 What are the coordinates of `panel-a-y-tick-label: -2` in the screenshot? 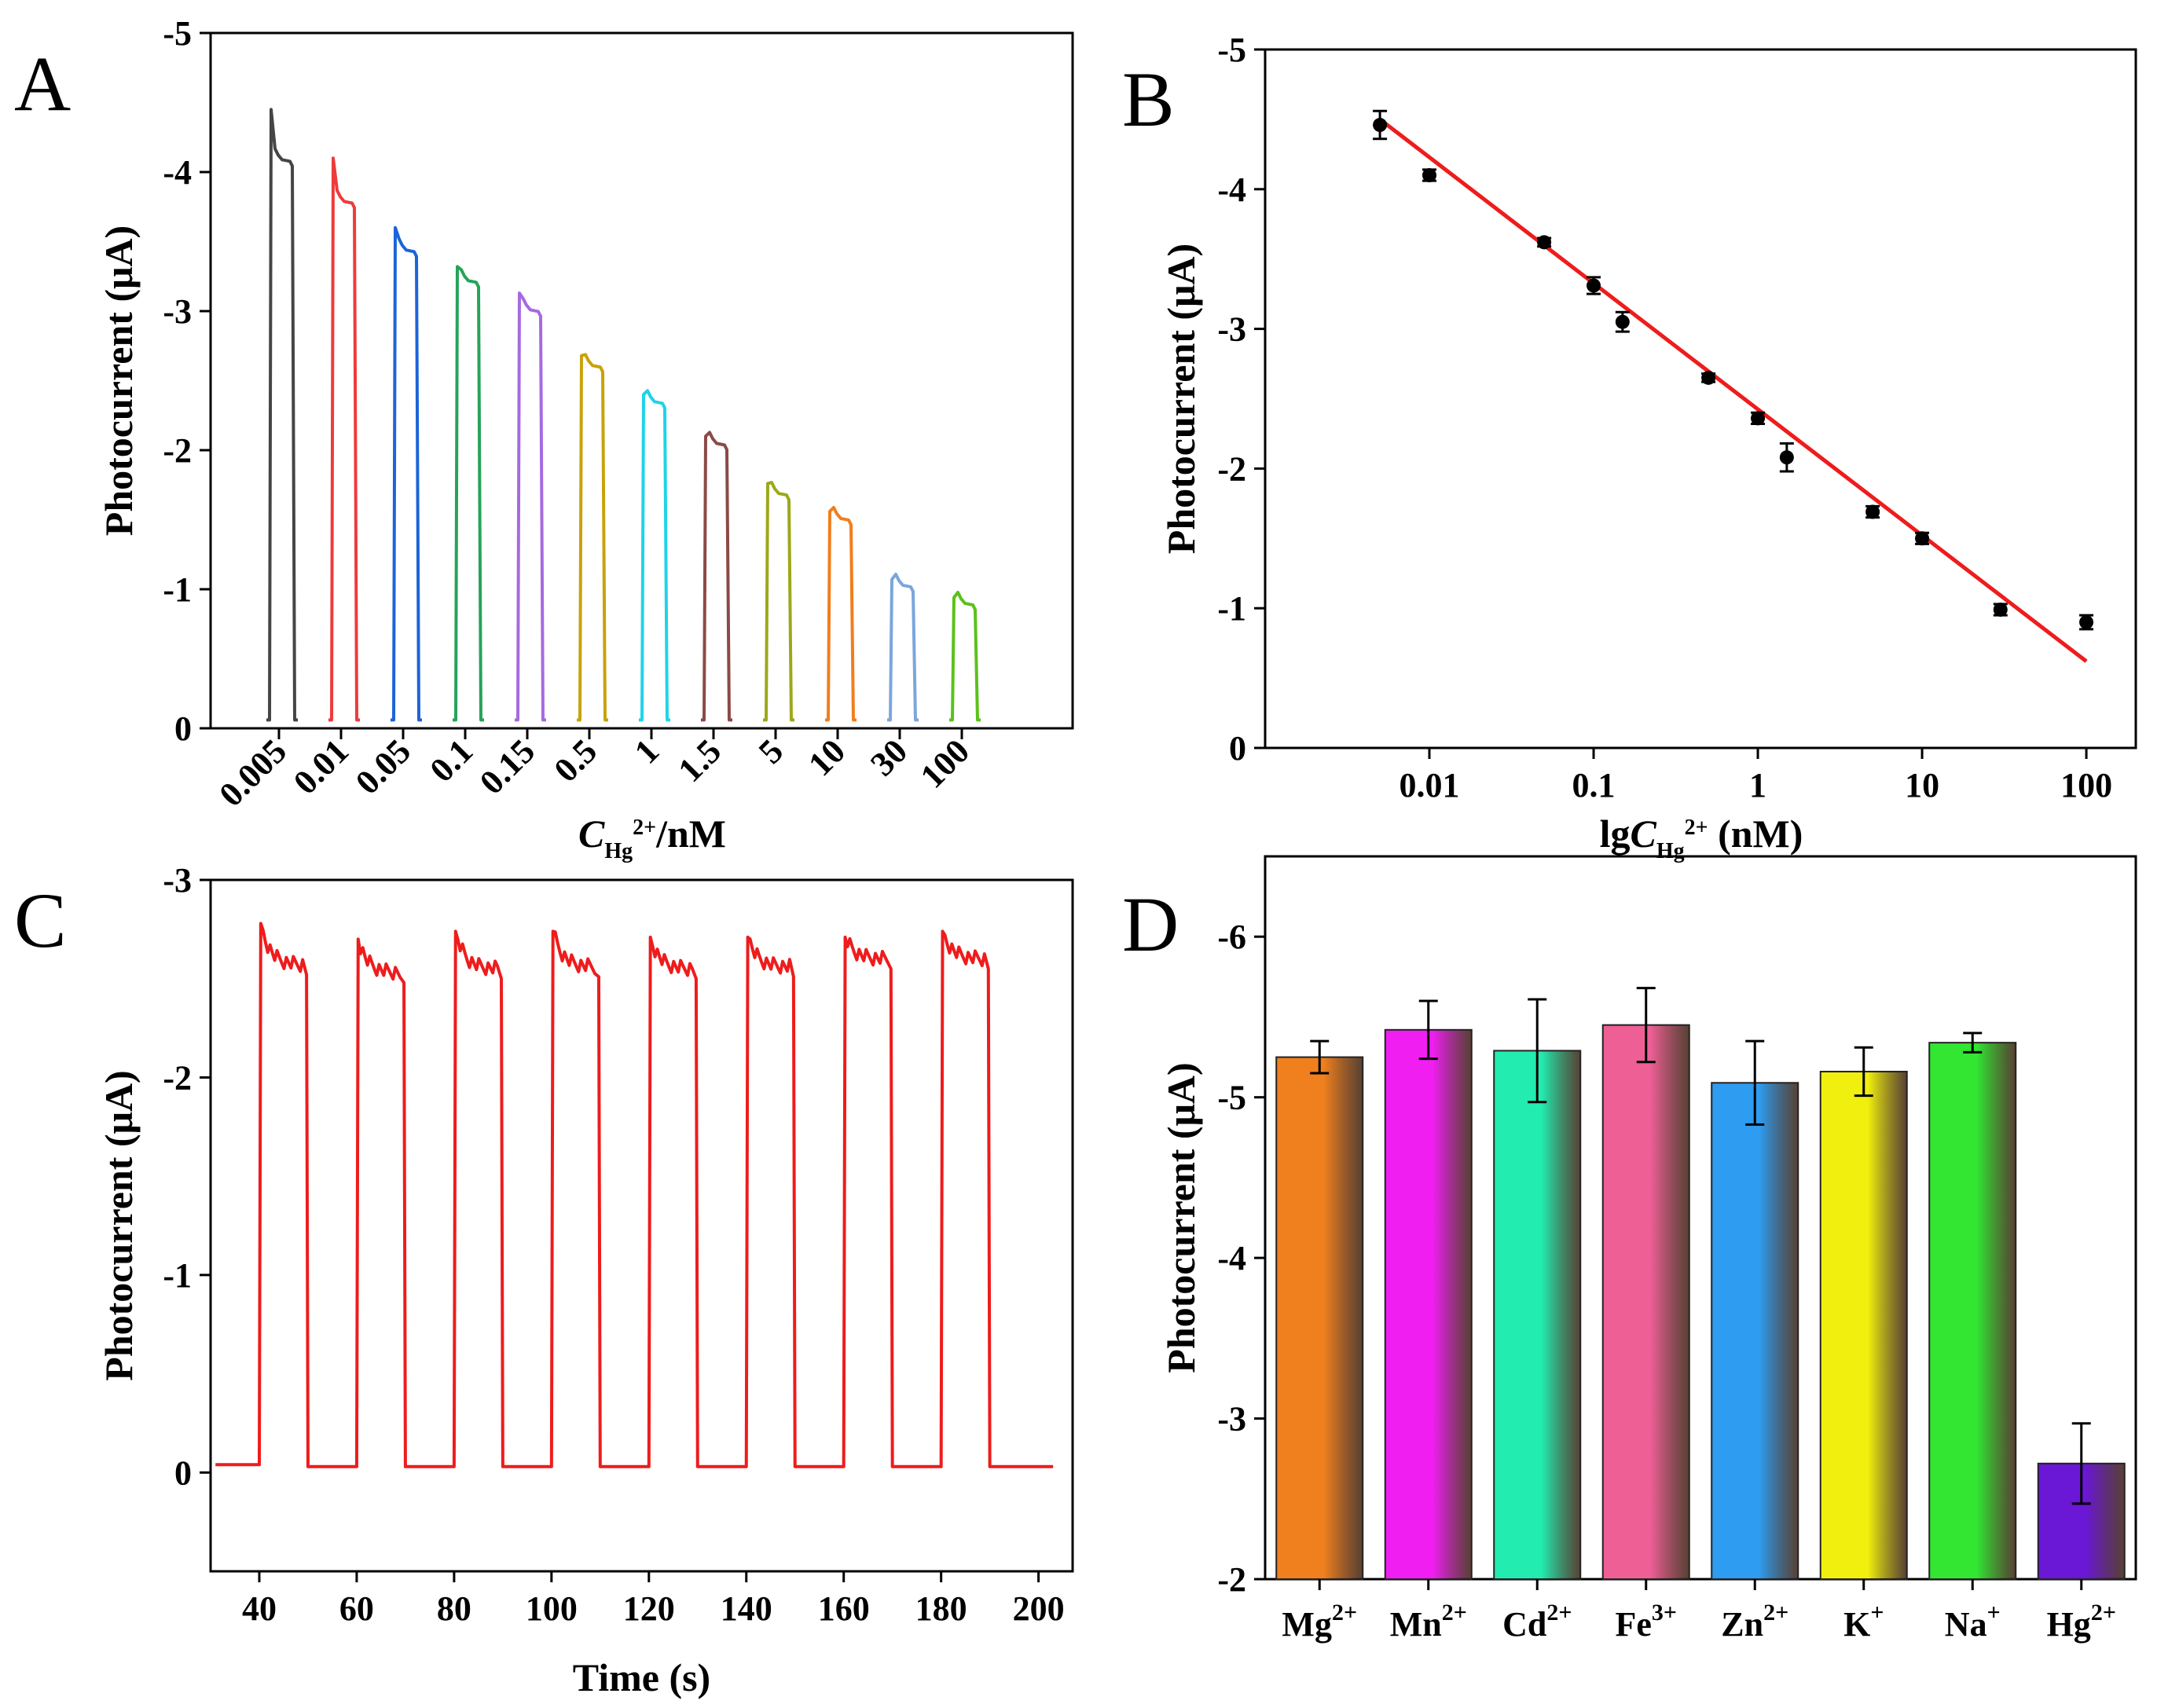 It's located at (177, 450).